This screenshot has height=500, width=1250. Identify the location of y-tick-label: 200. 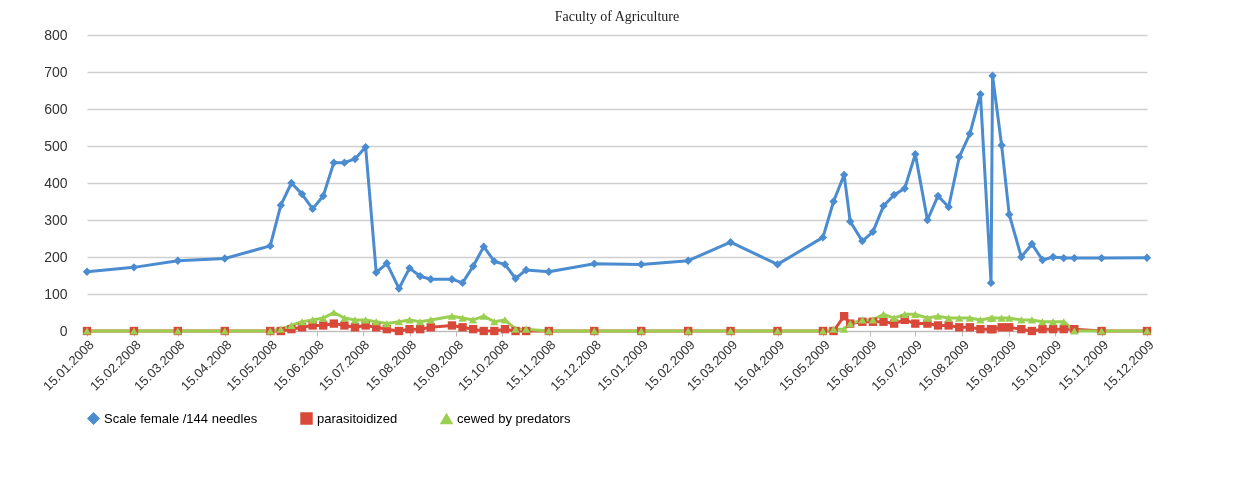
(56, 256).